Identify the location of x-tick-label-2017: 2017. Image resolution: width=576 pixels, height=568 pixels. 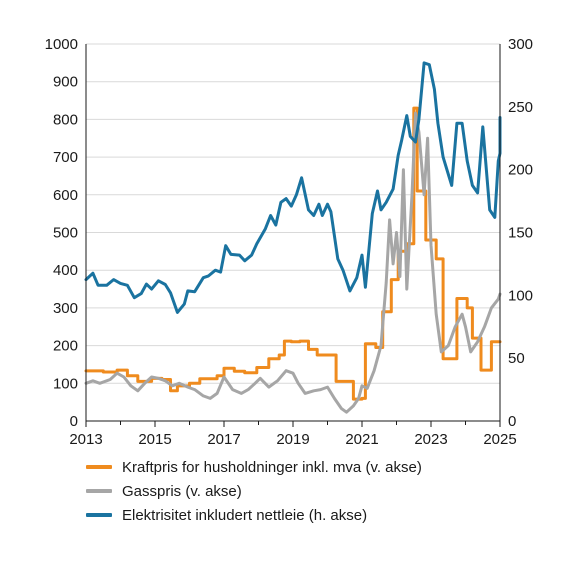
(223, 439).